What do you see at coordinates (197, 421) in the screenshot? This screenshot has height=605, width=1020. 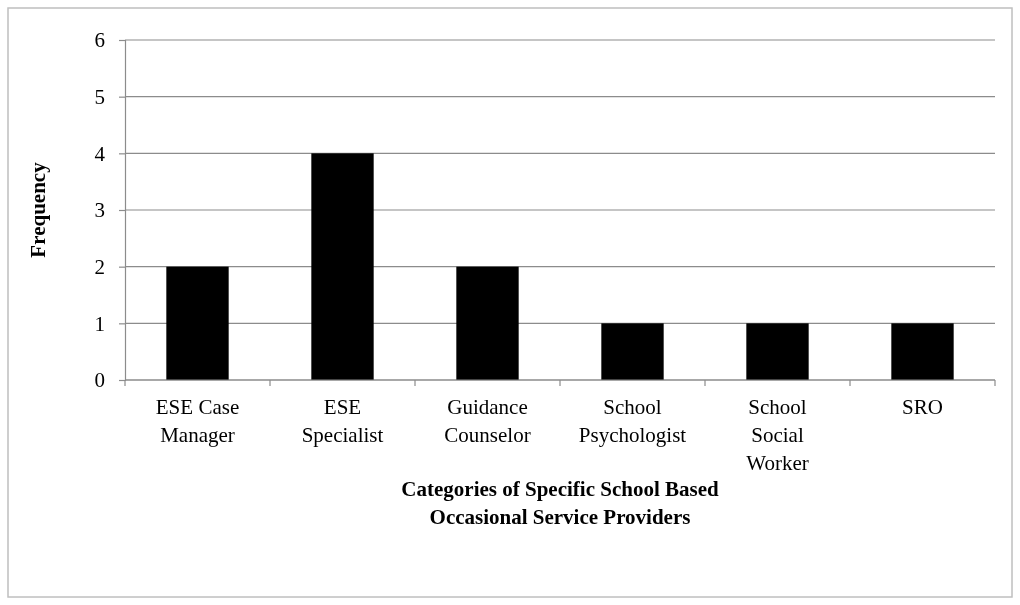 I see `x-tick-label: ESE Case Manager` at bounding box center [197, 421].